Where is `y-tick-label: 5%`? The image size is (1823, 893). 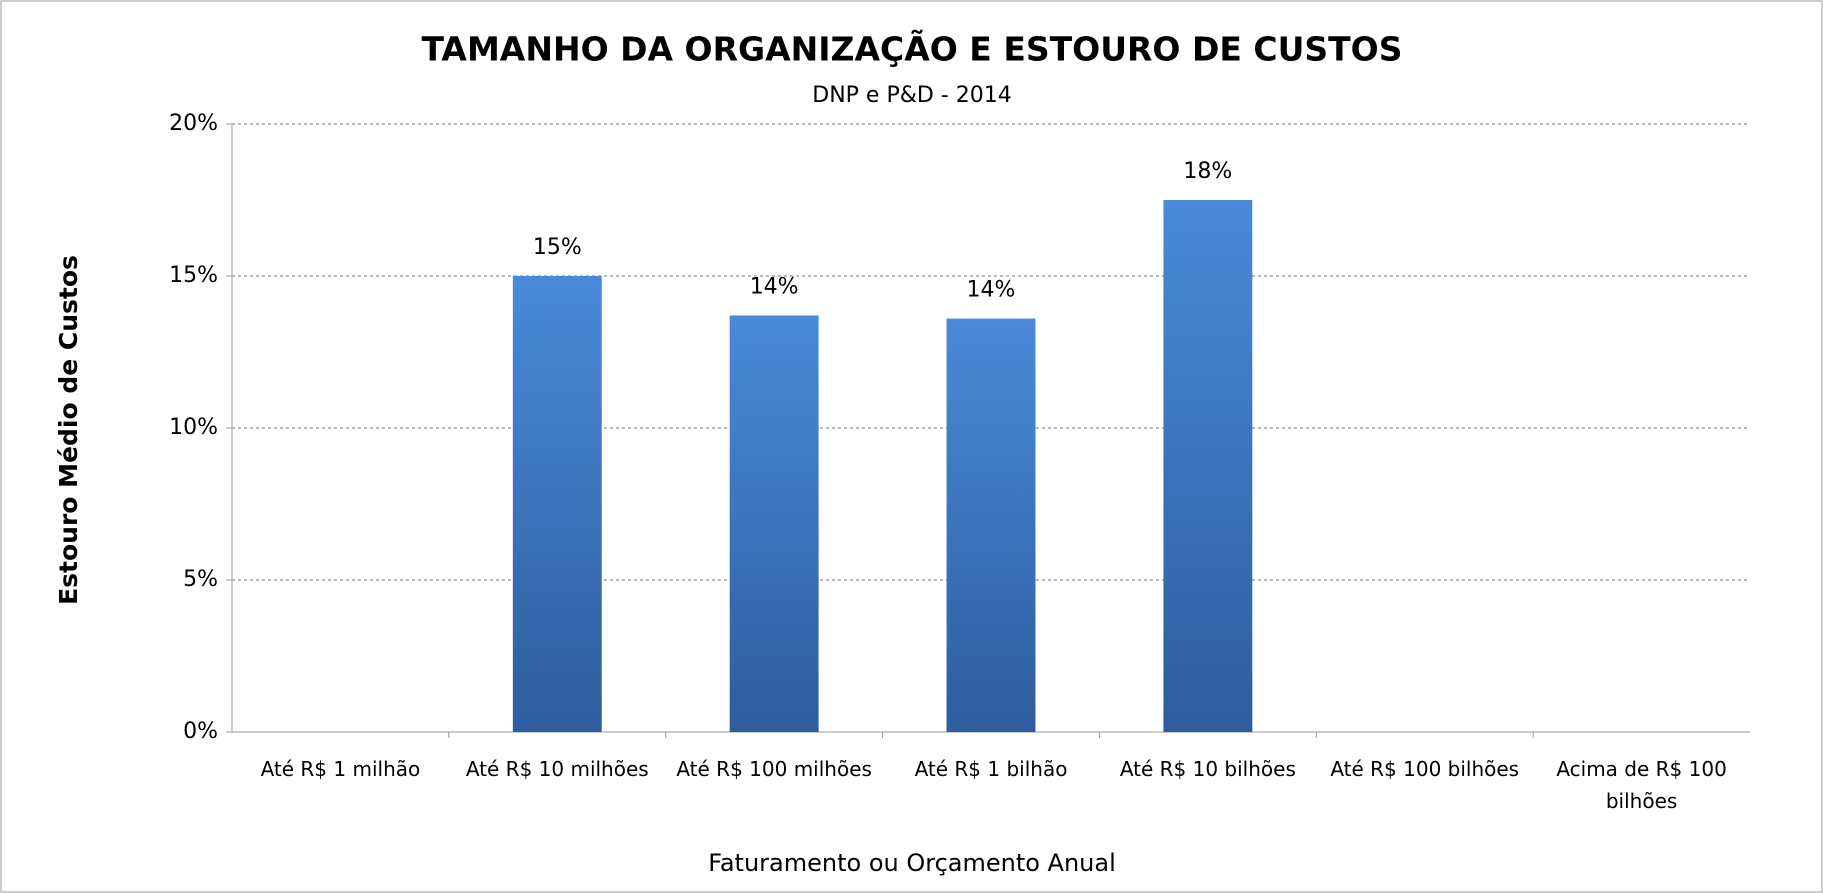
y-tick-label: 5% is located at coordinates (200, 579).